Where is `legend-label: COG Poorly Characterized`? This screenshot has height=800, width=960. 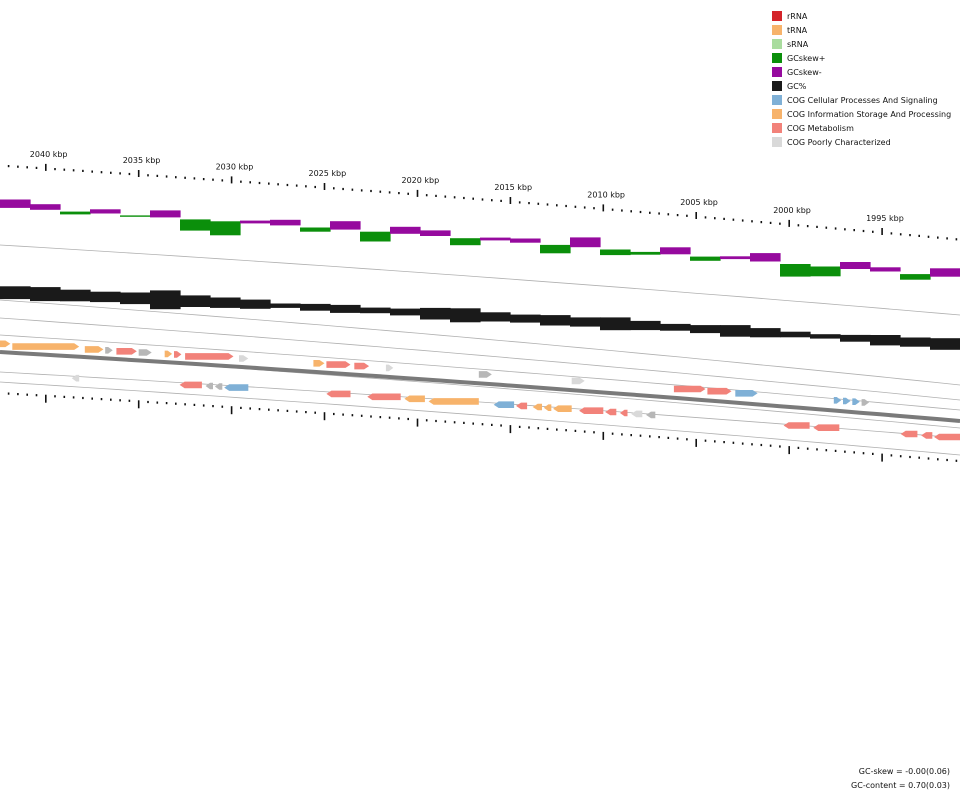
legend-label: COG Poorly Characterized is located at coordinates (839, 142).